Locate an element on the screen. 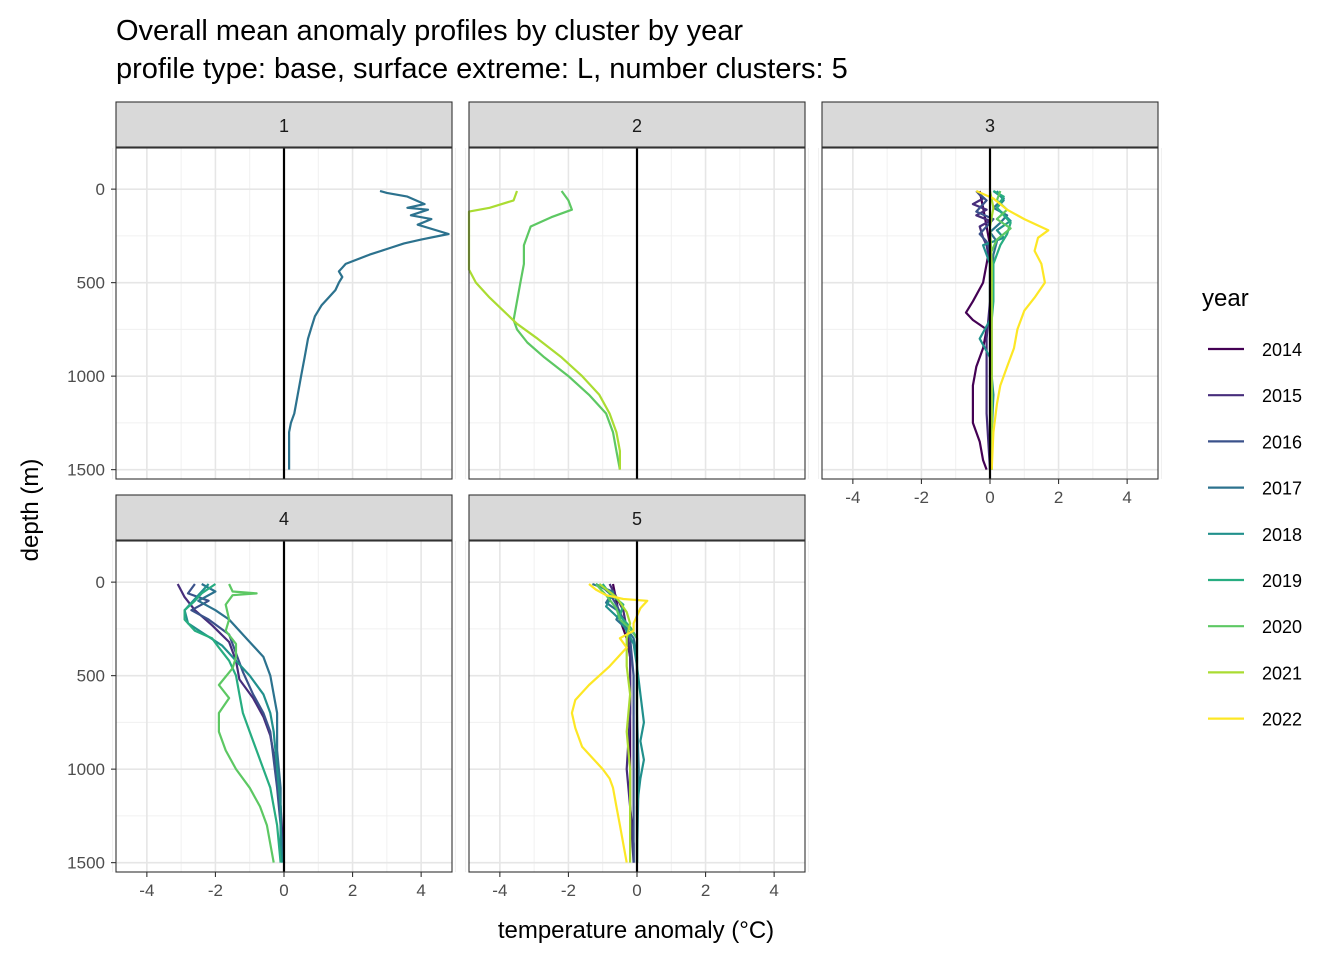 Image resolution: width=1344 pixels, height=960 pixels. legend-label: 2015 is located at coordinates (1282, 396).